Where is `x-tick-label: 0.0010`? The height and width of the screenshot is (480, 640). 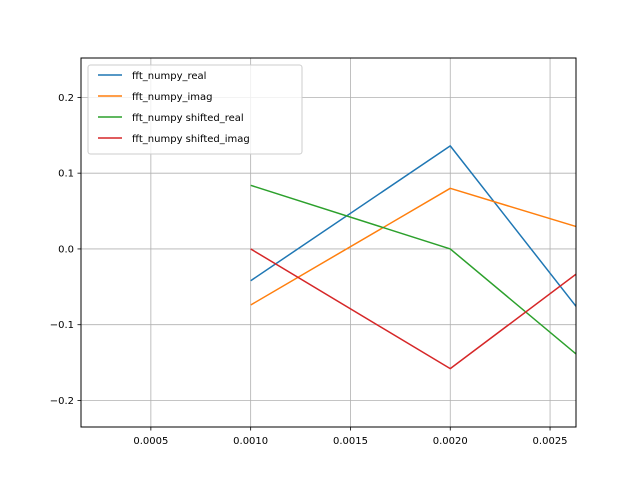 x-tick-label: 0.0010 is located at coordinates (250, 441).